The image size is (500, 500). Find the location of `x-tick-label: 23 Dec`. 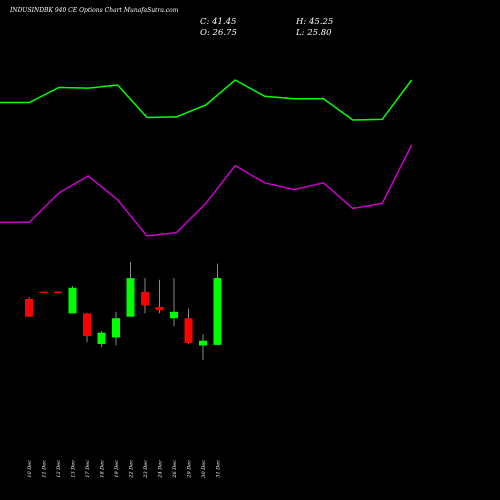

x-tick-label: 23 Dec is located at coordinates (146, 469).